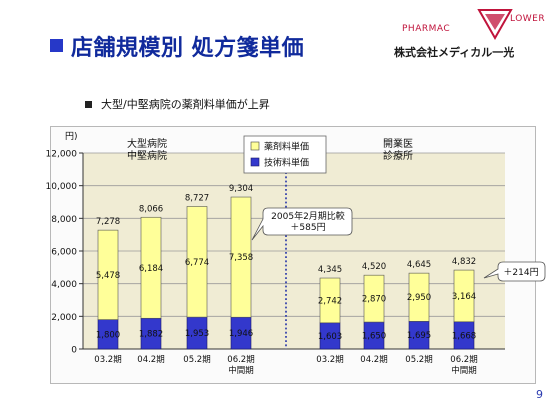 The image size is (560, 420). Describe the element at coordinates (454, 52) in the screenshot. I see `logo-company-name: 株式会社メディカル一光` at that location.